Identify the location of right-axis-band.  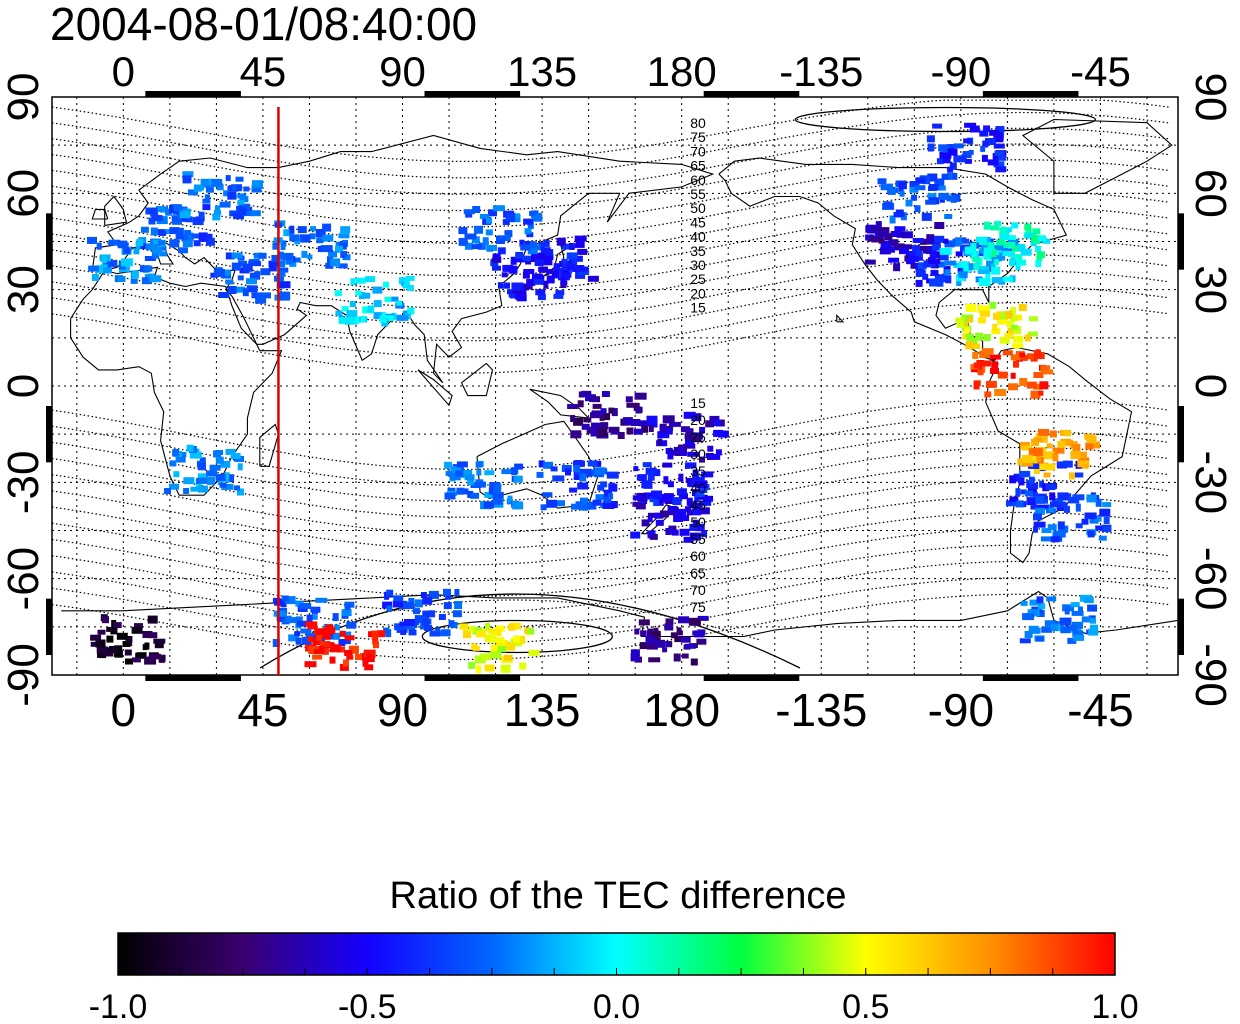
(1181, 434).